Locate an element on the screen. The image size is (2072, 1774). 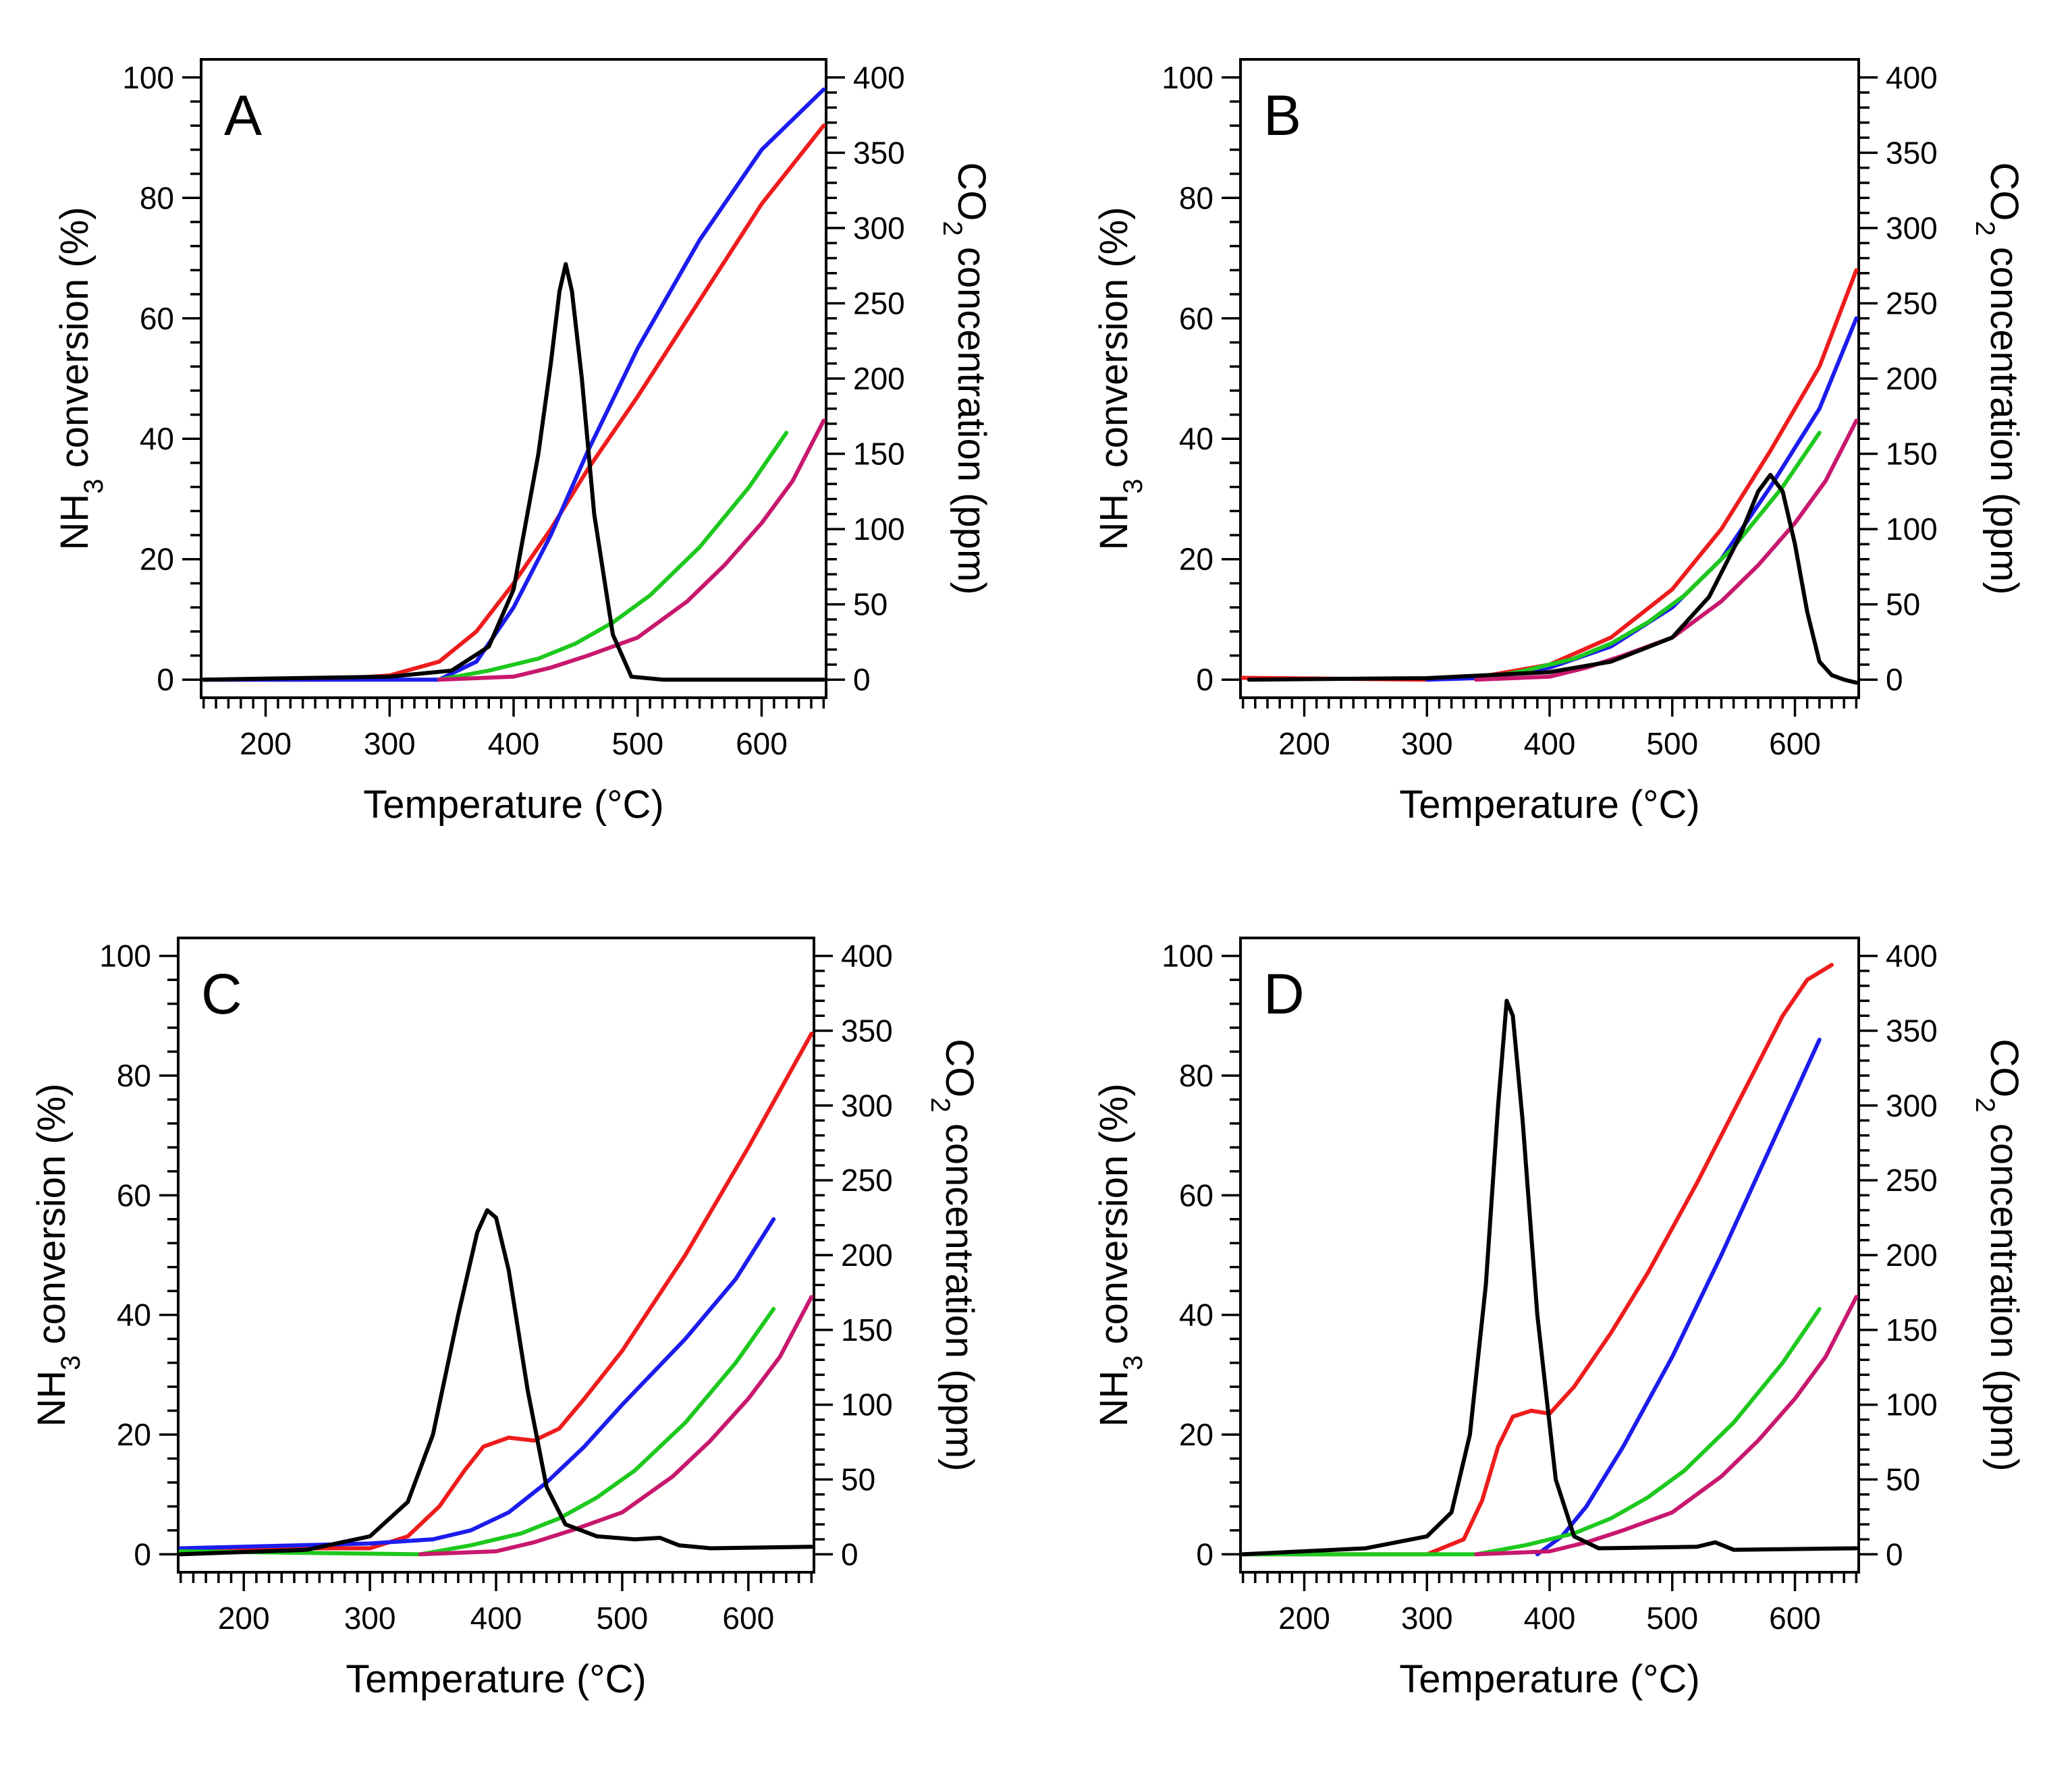
series-group is located at coordinates (1550, 1259).